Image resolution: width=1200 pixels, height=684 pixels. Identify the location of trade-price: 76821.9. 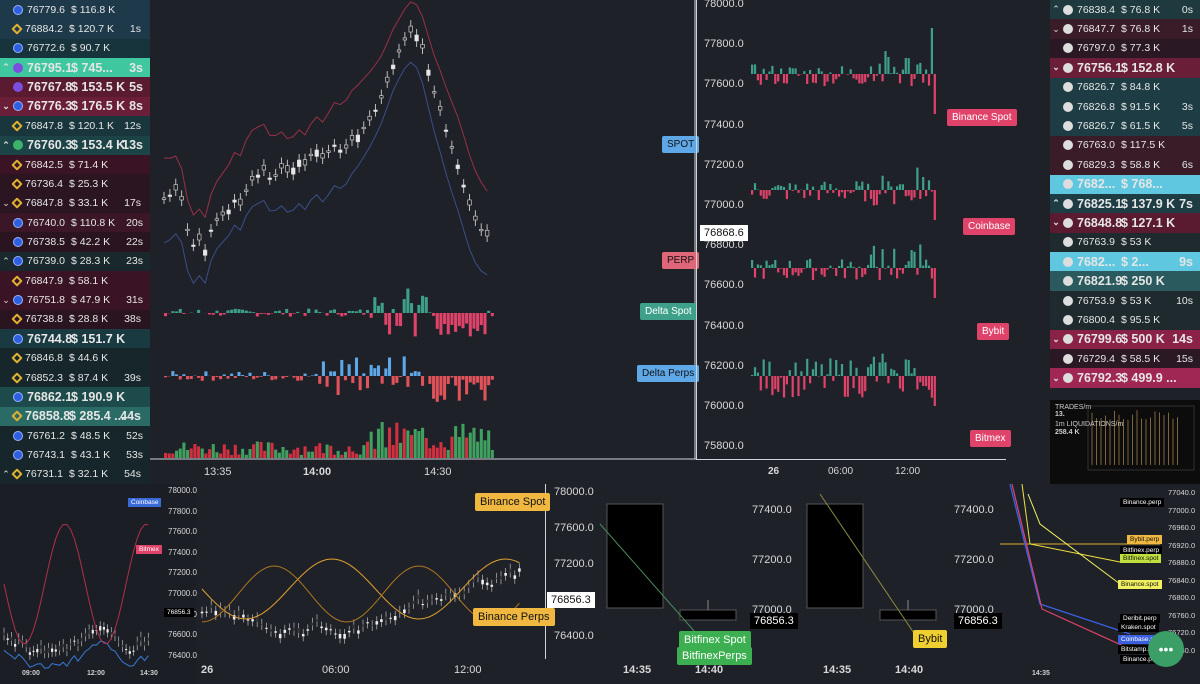
(1100, 281).